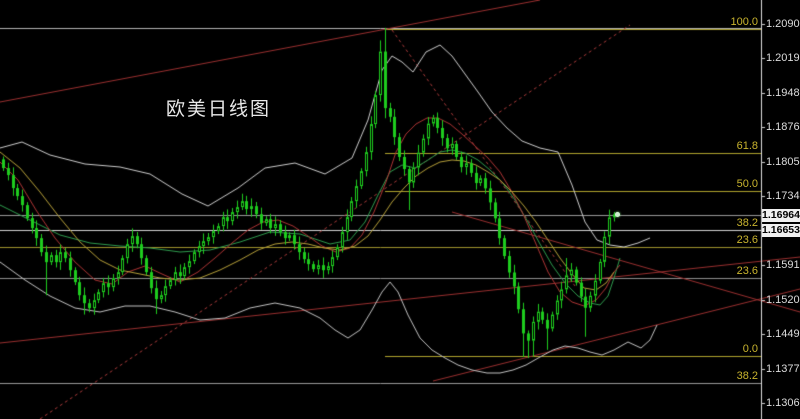  Describe the element at coordinates (747, 184) in the screenshot. I see `fib-level-label: 50.0` at that location.